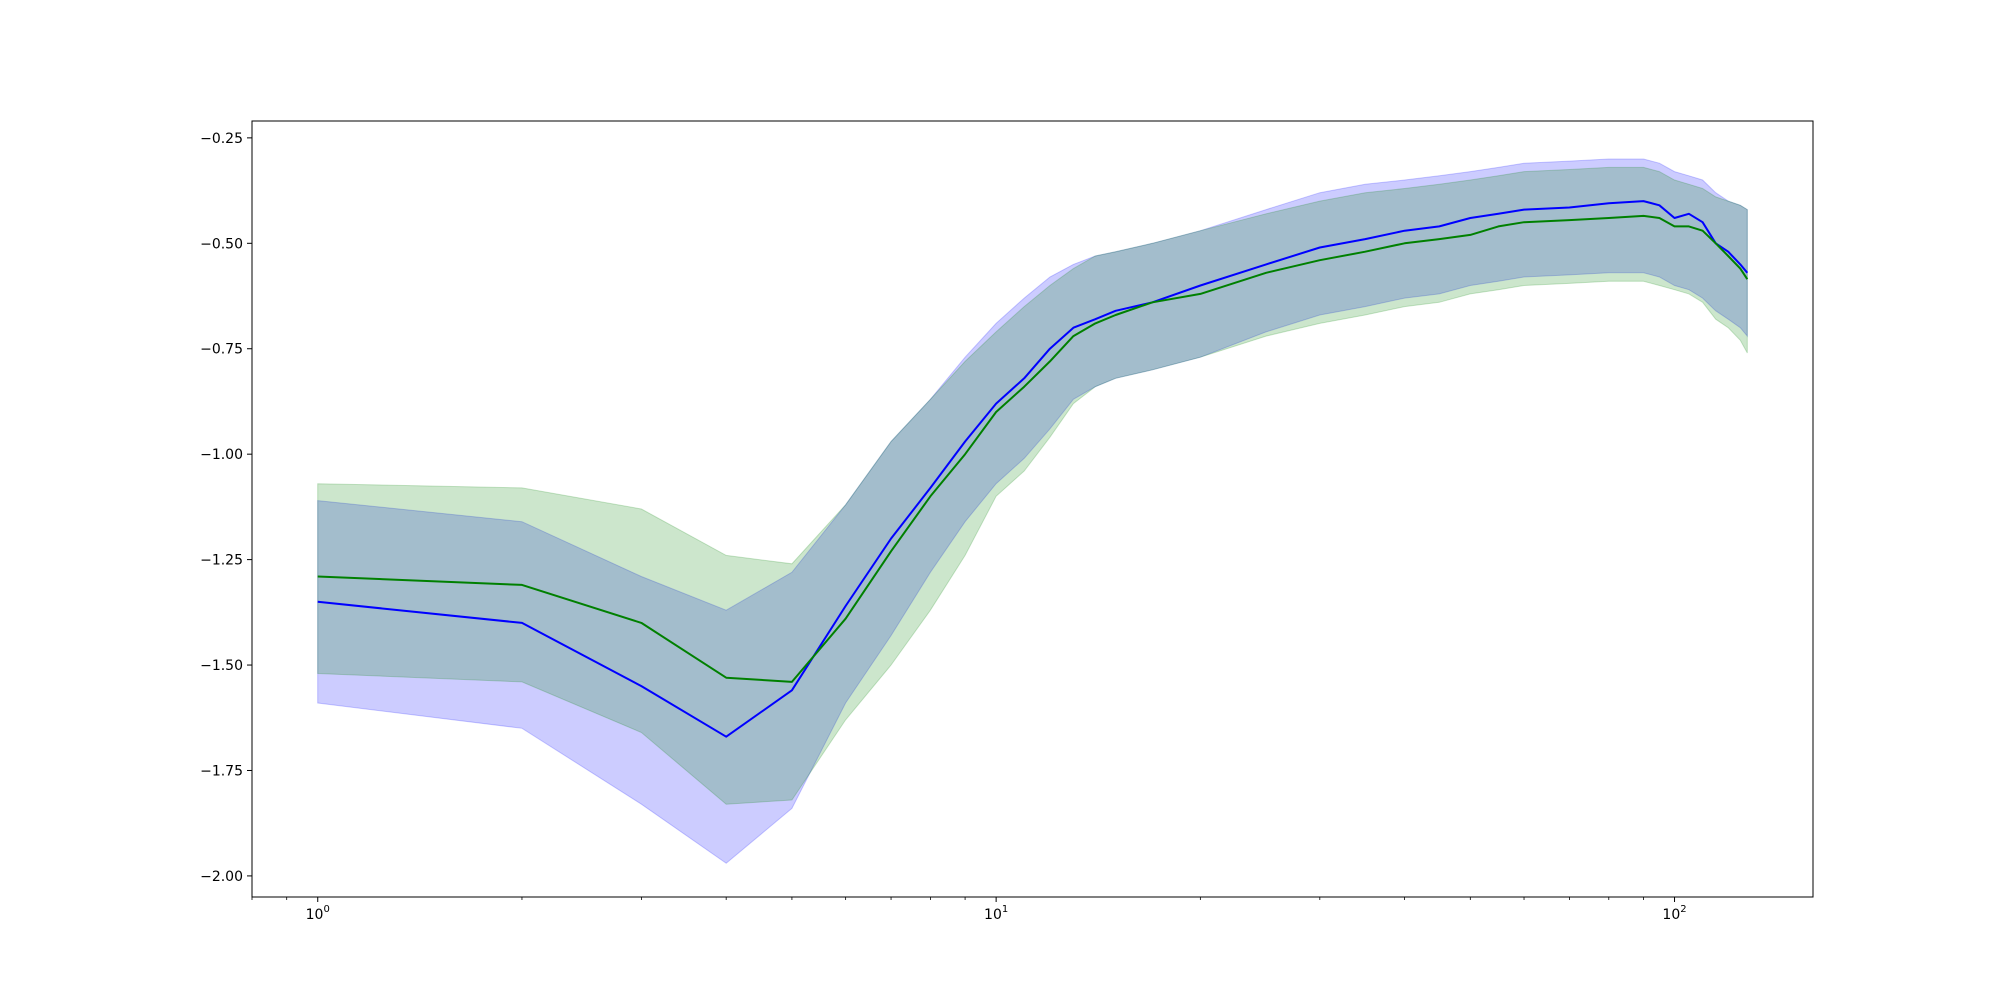  Describe the element at coordinates (221, 455) in the screenshot. I see `y-tick-label: −1.00` at that location.